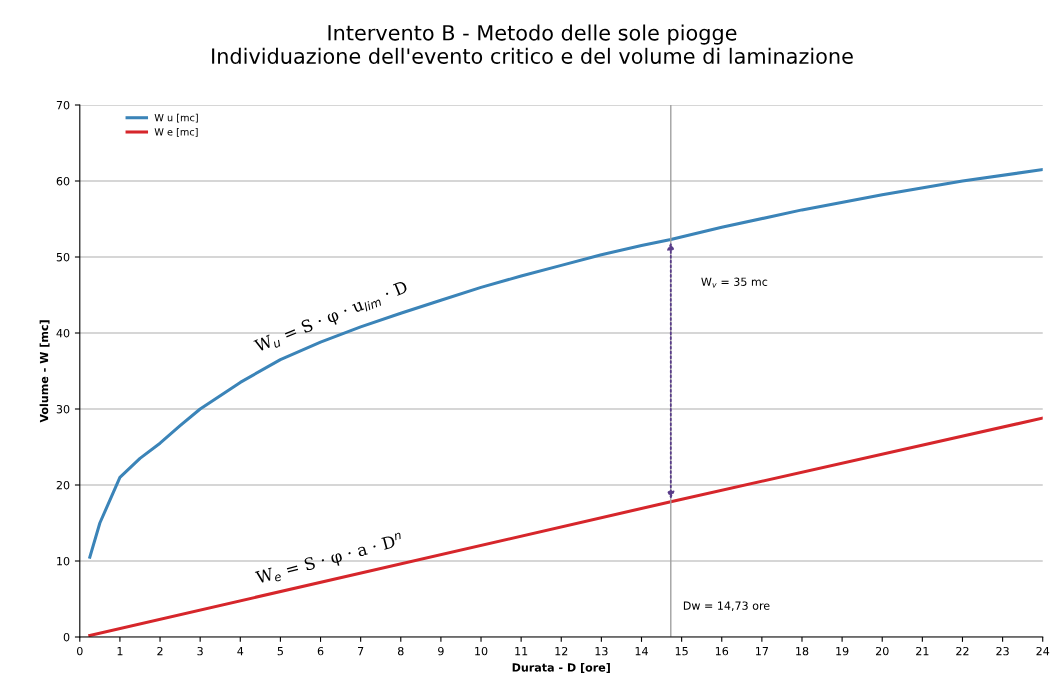  Describe the element at coordinates (44, 371) in the screenshot. I see `y-axis-title: Volume - W [mc]` at that location.